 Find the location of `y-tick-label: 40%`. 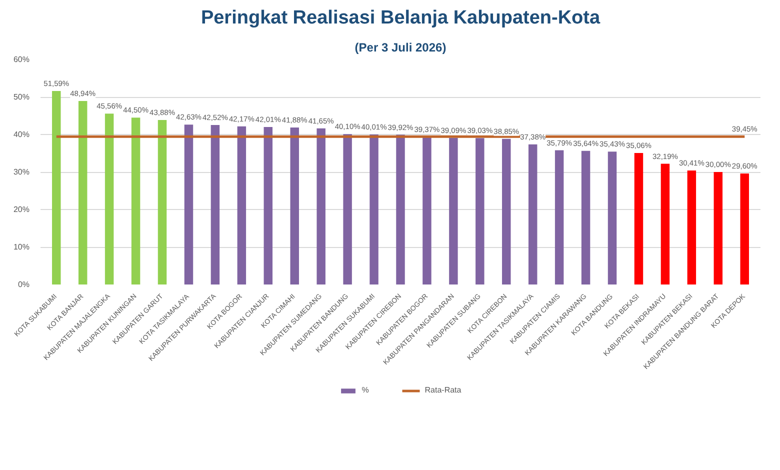

y-tick-label: 40% is located at coordinates (21, 134).